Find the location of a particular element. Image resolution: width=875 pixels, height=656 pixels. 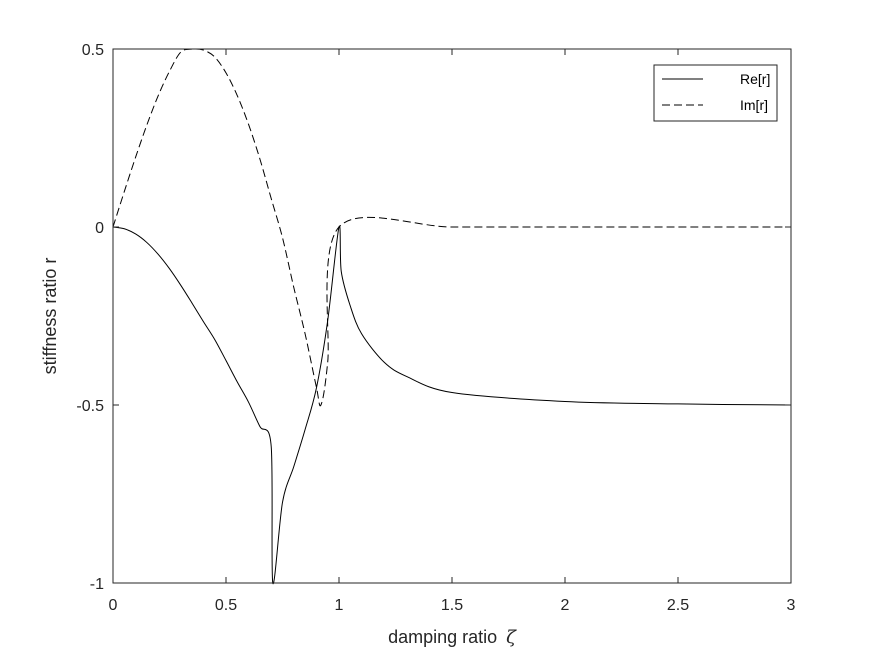

legend-label-re: Re[r] is located at coordinates (755, 79).